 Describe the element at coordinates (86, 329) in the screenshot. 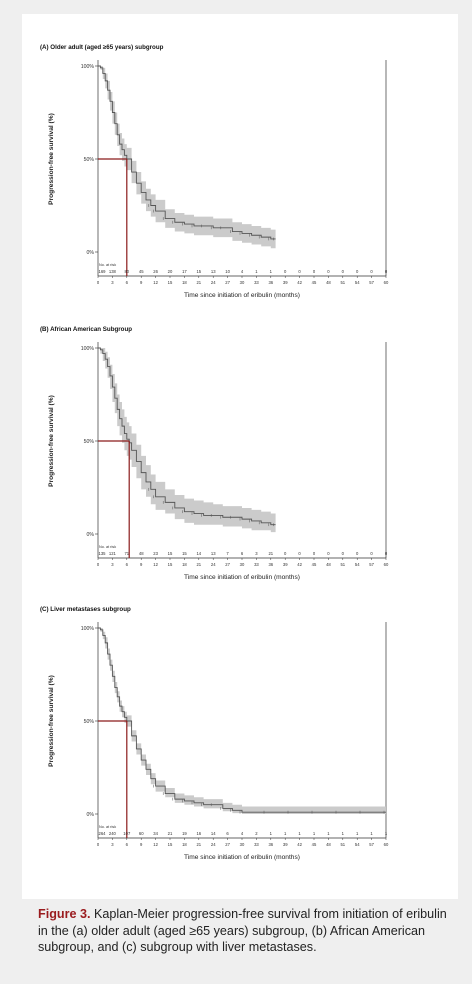

I see `panel-b-title: (B) African American Subgroup` at that location.